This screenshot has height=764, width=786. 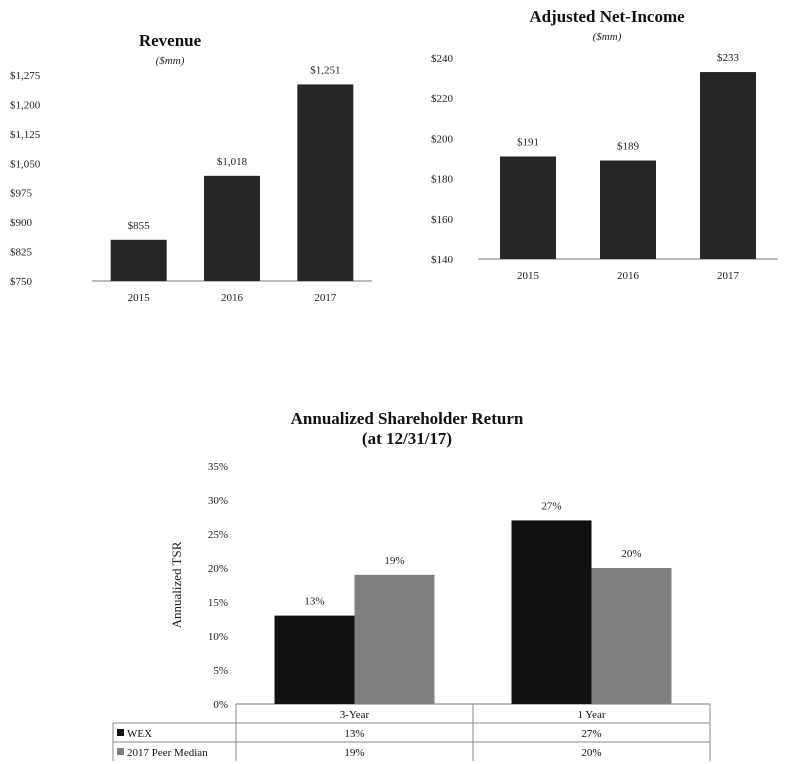 I want to click on table-cell: 20%, so click(x=591, y=753).